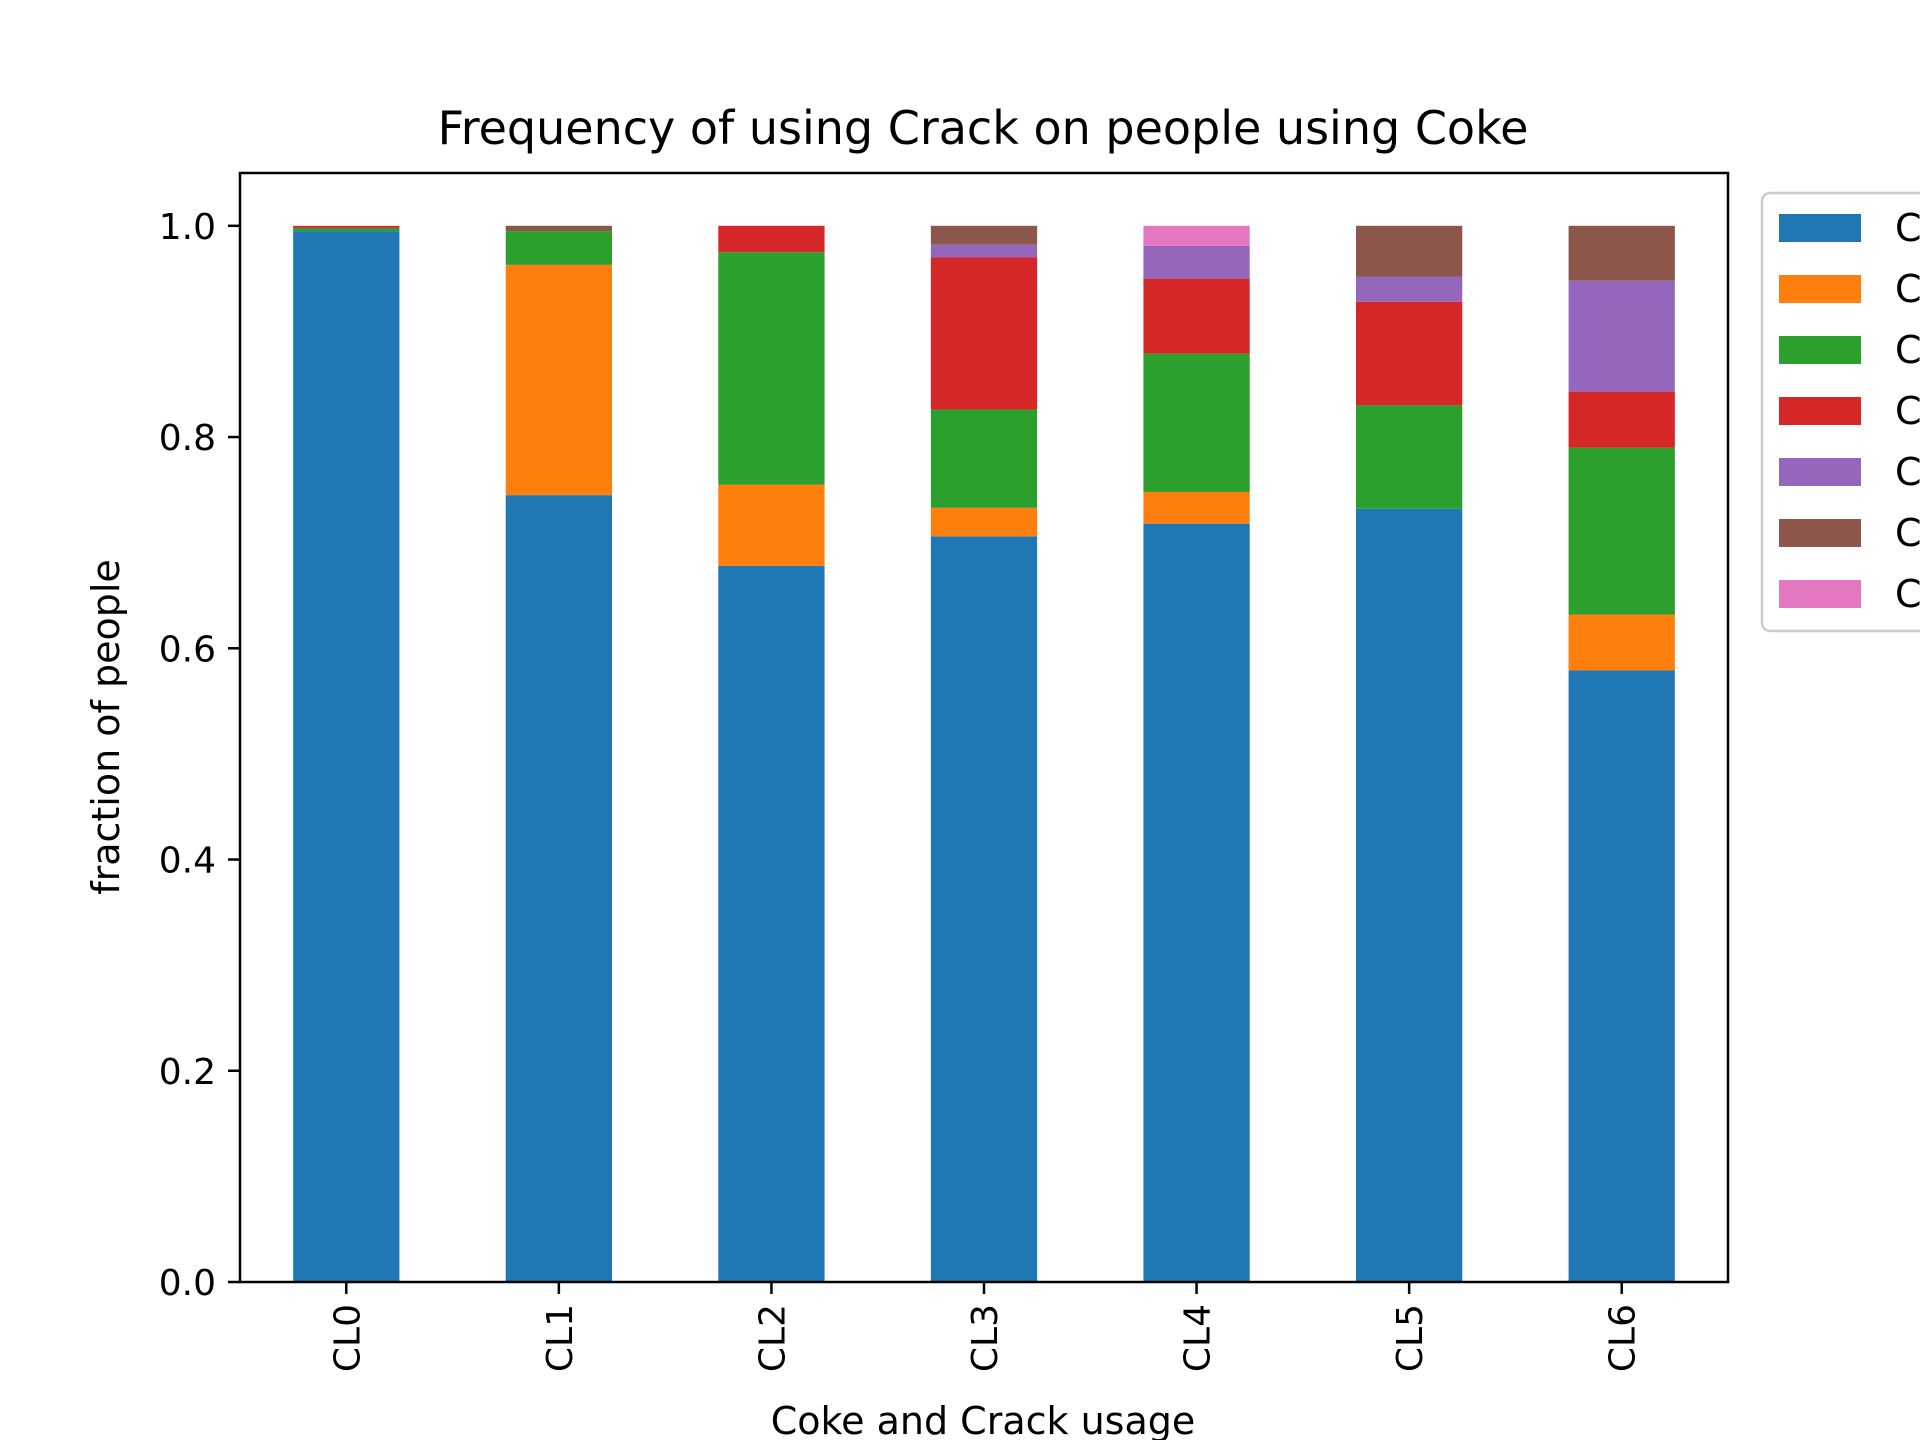 Image resolution: width=1920 pixels, height=1445 pixels. I want to click on y-axis: 0.0 0.2 0.4 0.6 0.8 1.0, so click(199, 755).